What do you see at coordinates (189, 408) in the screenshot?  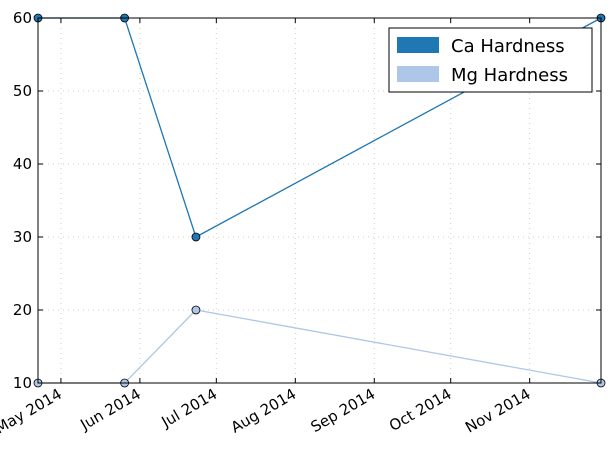 I see `x-tick-label: Jul 2014` at bounding box center [189, 408].